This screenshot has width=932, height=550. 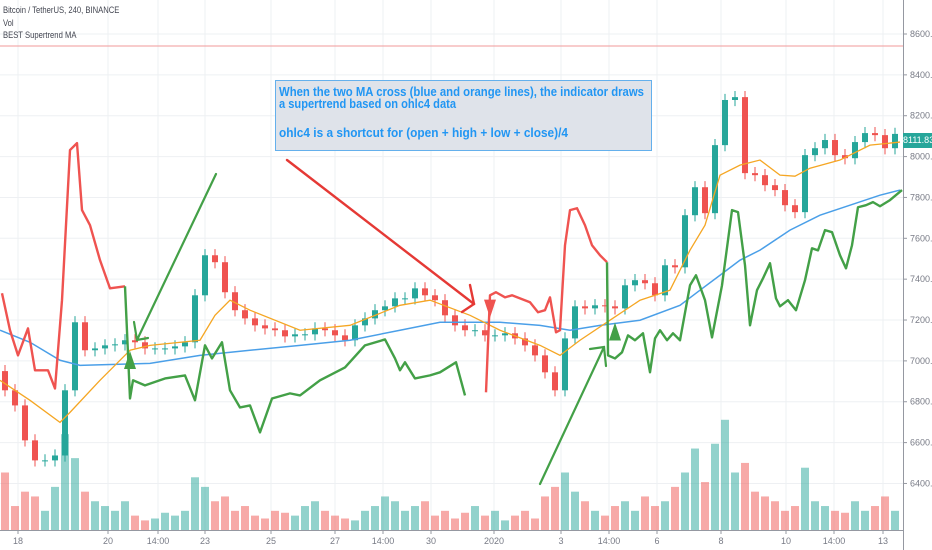 I want to click on volume-indicator-label: Vol, so click(x=8, y=22).